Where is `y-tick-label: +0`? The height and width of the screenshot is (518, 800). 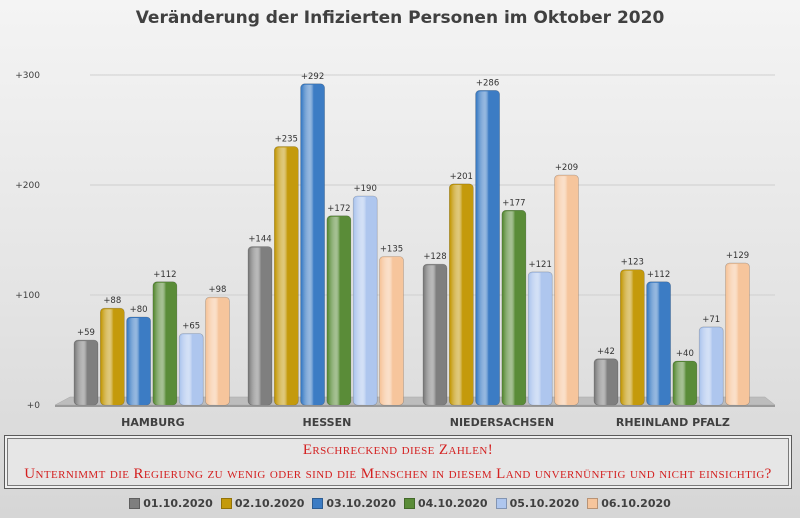
y-tick-label: +0 is located at coordinates (34, 406).